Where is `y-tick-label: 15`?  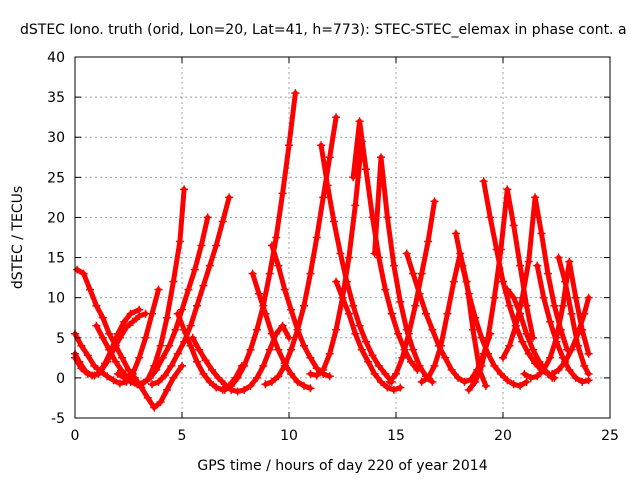 y-tick-label: 15 is located at coordinates (56, 259).